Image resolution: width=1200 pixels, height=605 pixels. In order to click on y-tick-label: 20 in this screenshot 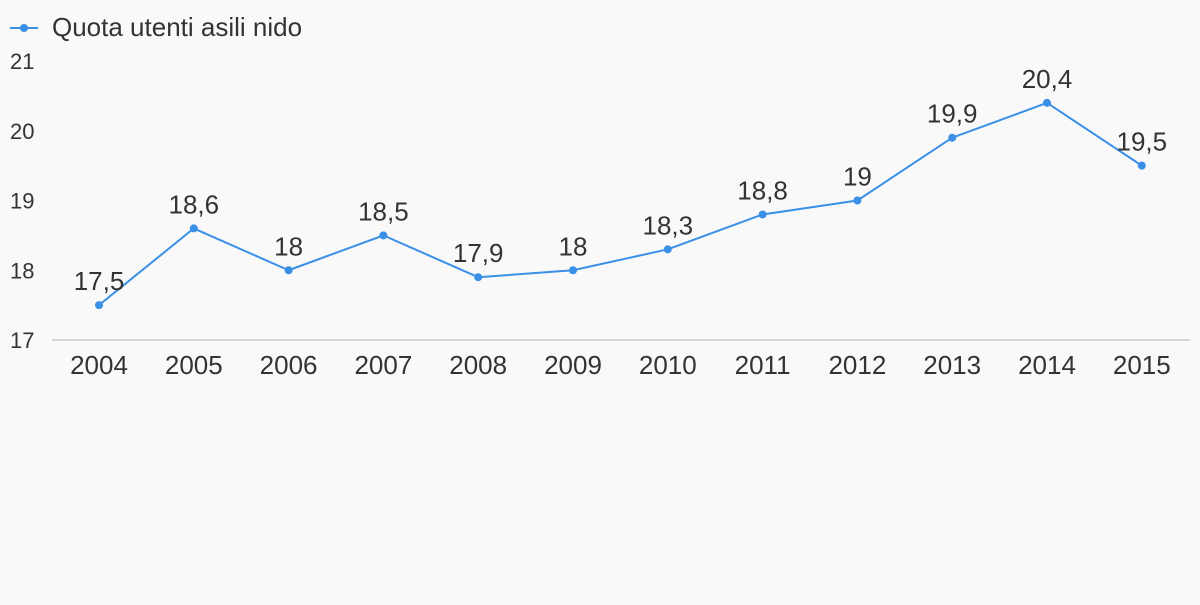, I will do `click(22, 131)`.